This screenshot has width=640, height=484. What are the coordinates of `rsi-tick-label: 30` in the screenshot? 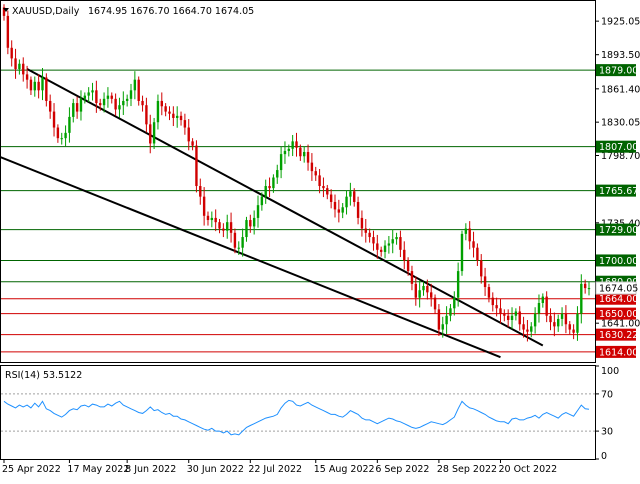 It's located at (607, 432).